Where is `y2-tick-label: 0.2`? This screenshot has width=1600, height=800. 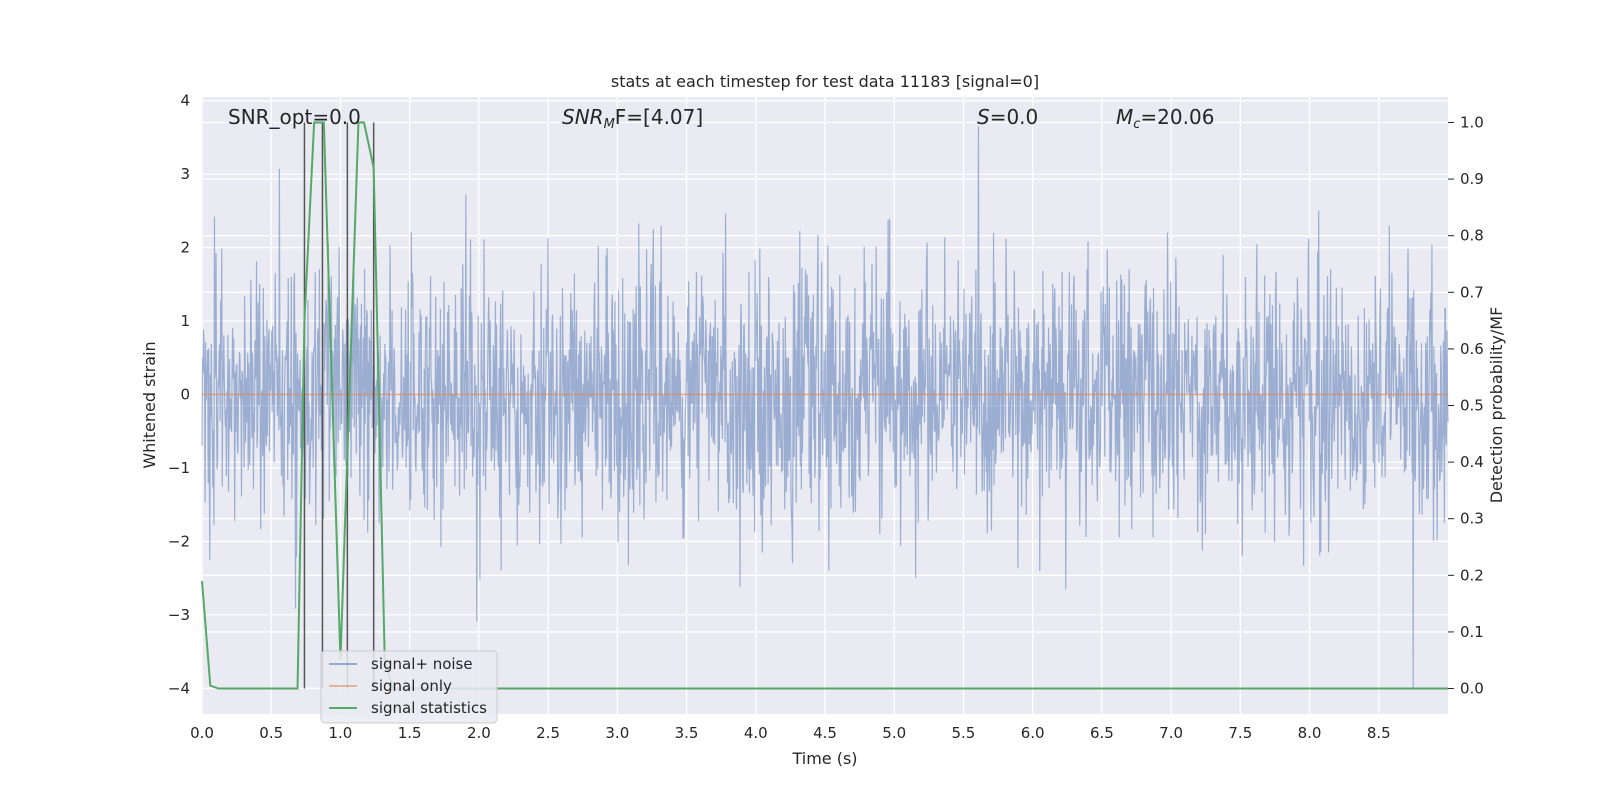 y2-tick-label: 0.2 is located at coordinates (1472, 575).